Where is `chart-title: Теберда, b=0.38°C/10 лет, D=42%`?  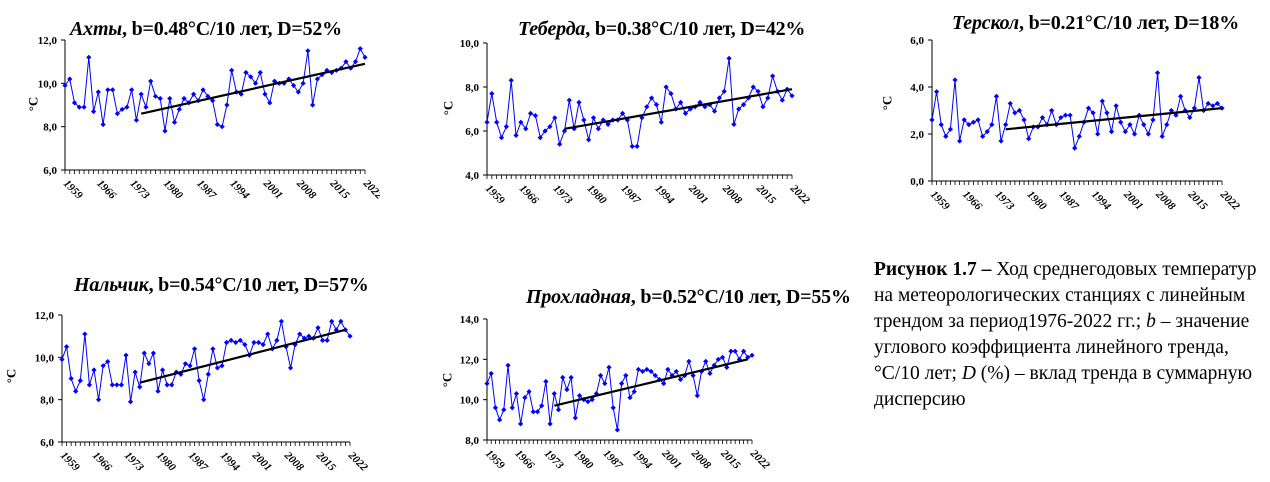 chart-title: Теберда, b=0.38°C/10 лет, D=42% is located at coordinates (662, 29).